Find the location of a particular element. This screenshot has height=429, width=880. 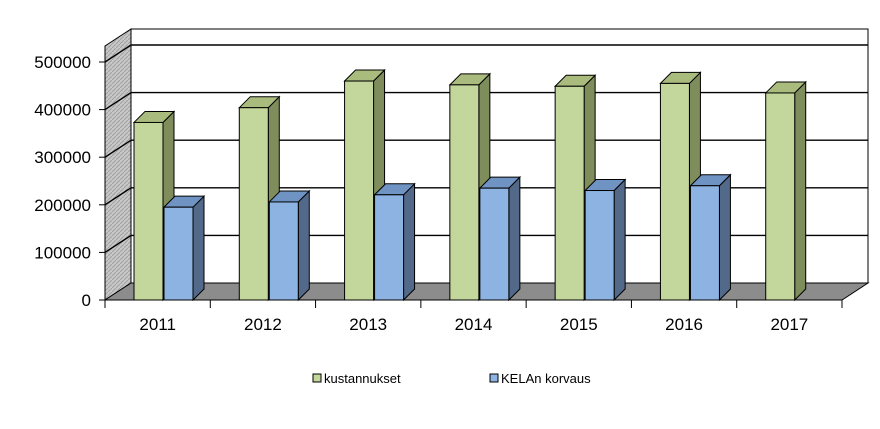

legend-kustannukset-swatch is located at coordinates (317, 378).